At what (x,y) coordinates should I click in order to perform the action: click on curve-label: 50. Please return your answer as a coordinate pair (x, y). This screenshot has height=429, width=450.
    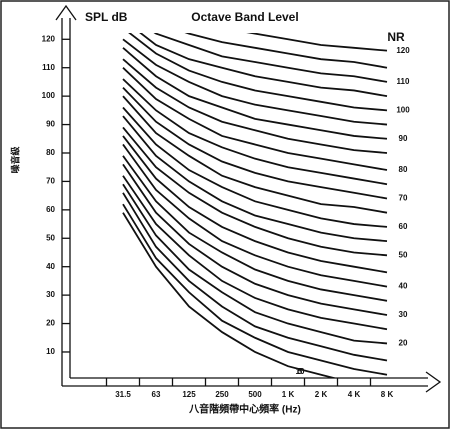
    Looking at the image, I should click on (403, 254).